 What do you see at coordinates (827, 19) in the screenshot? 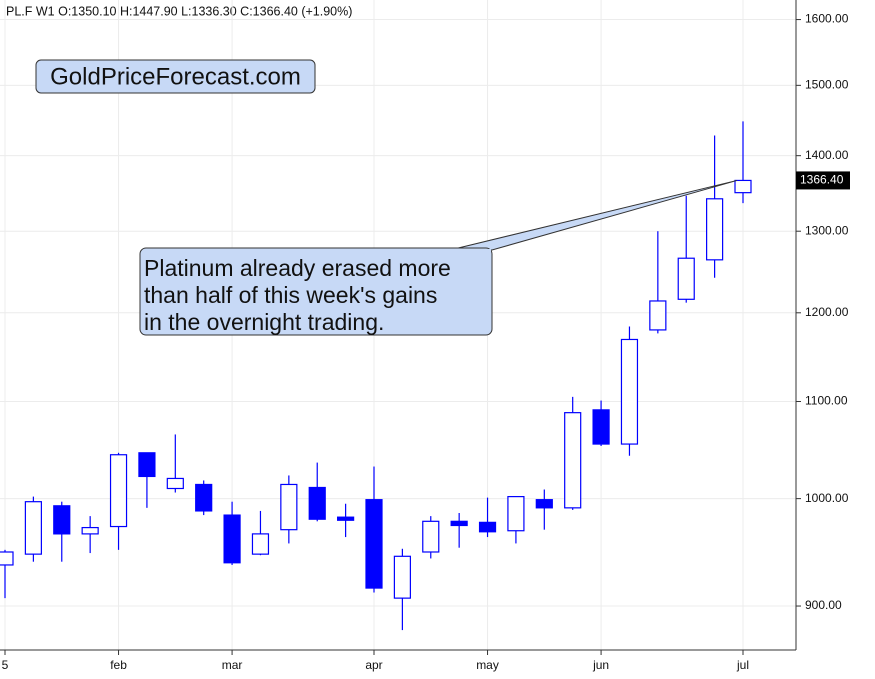
I see `y-tick-label: 1600.00` at bounding box center [827, 19].